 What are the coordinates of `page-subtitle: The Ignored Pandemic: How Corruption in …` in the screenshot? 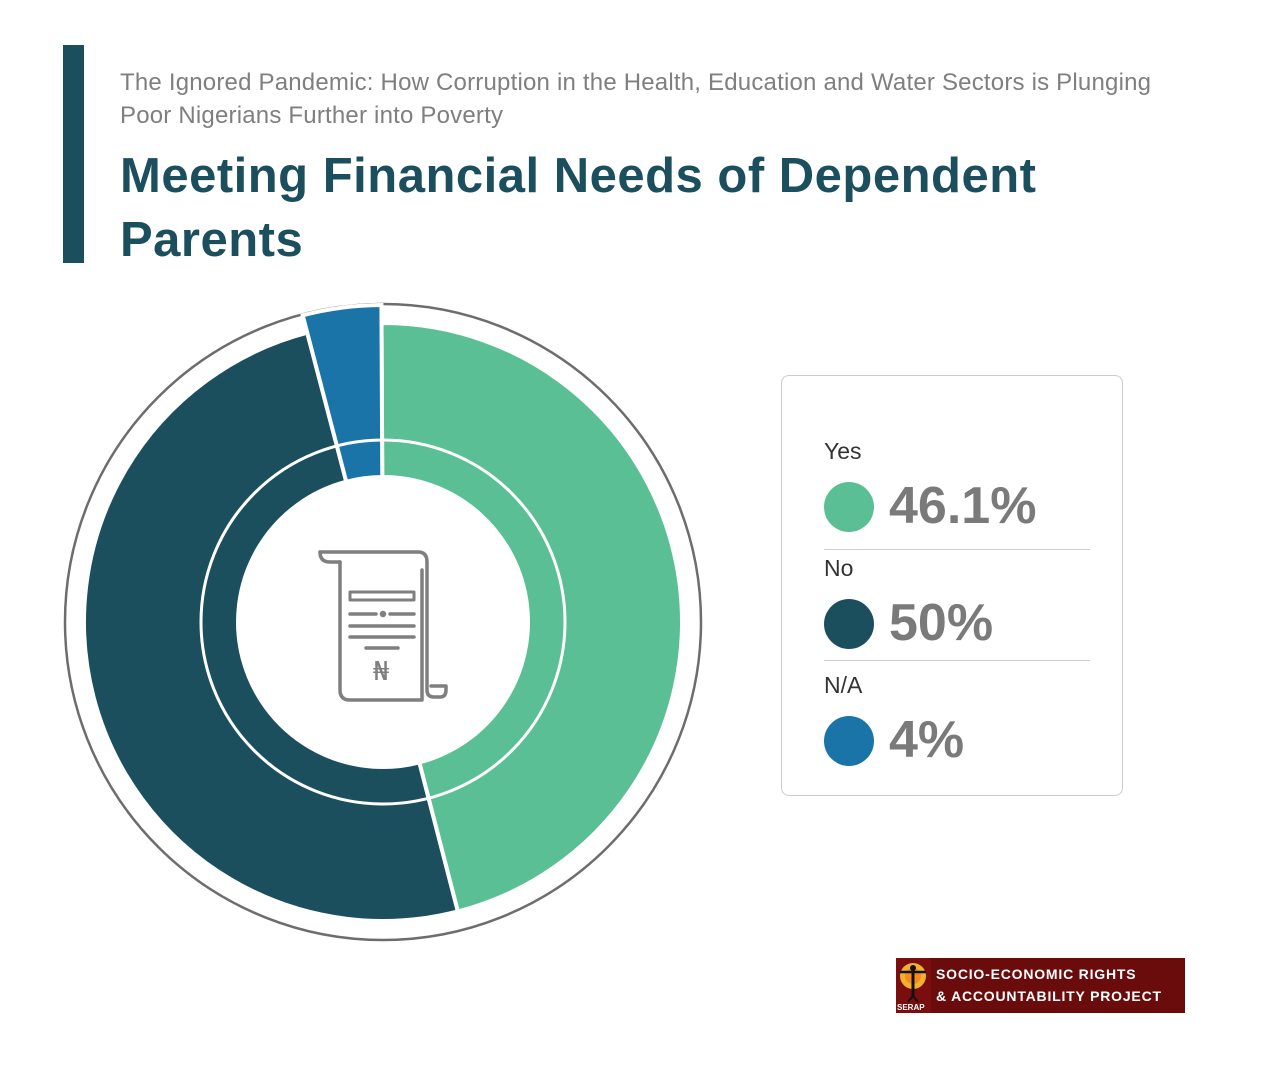 It's located at (636, 99).